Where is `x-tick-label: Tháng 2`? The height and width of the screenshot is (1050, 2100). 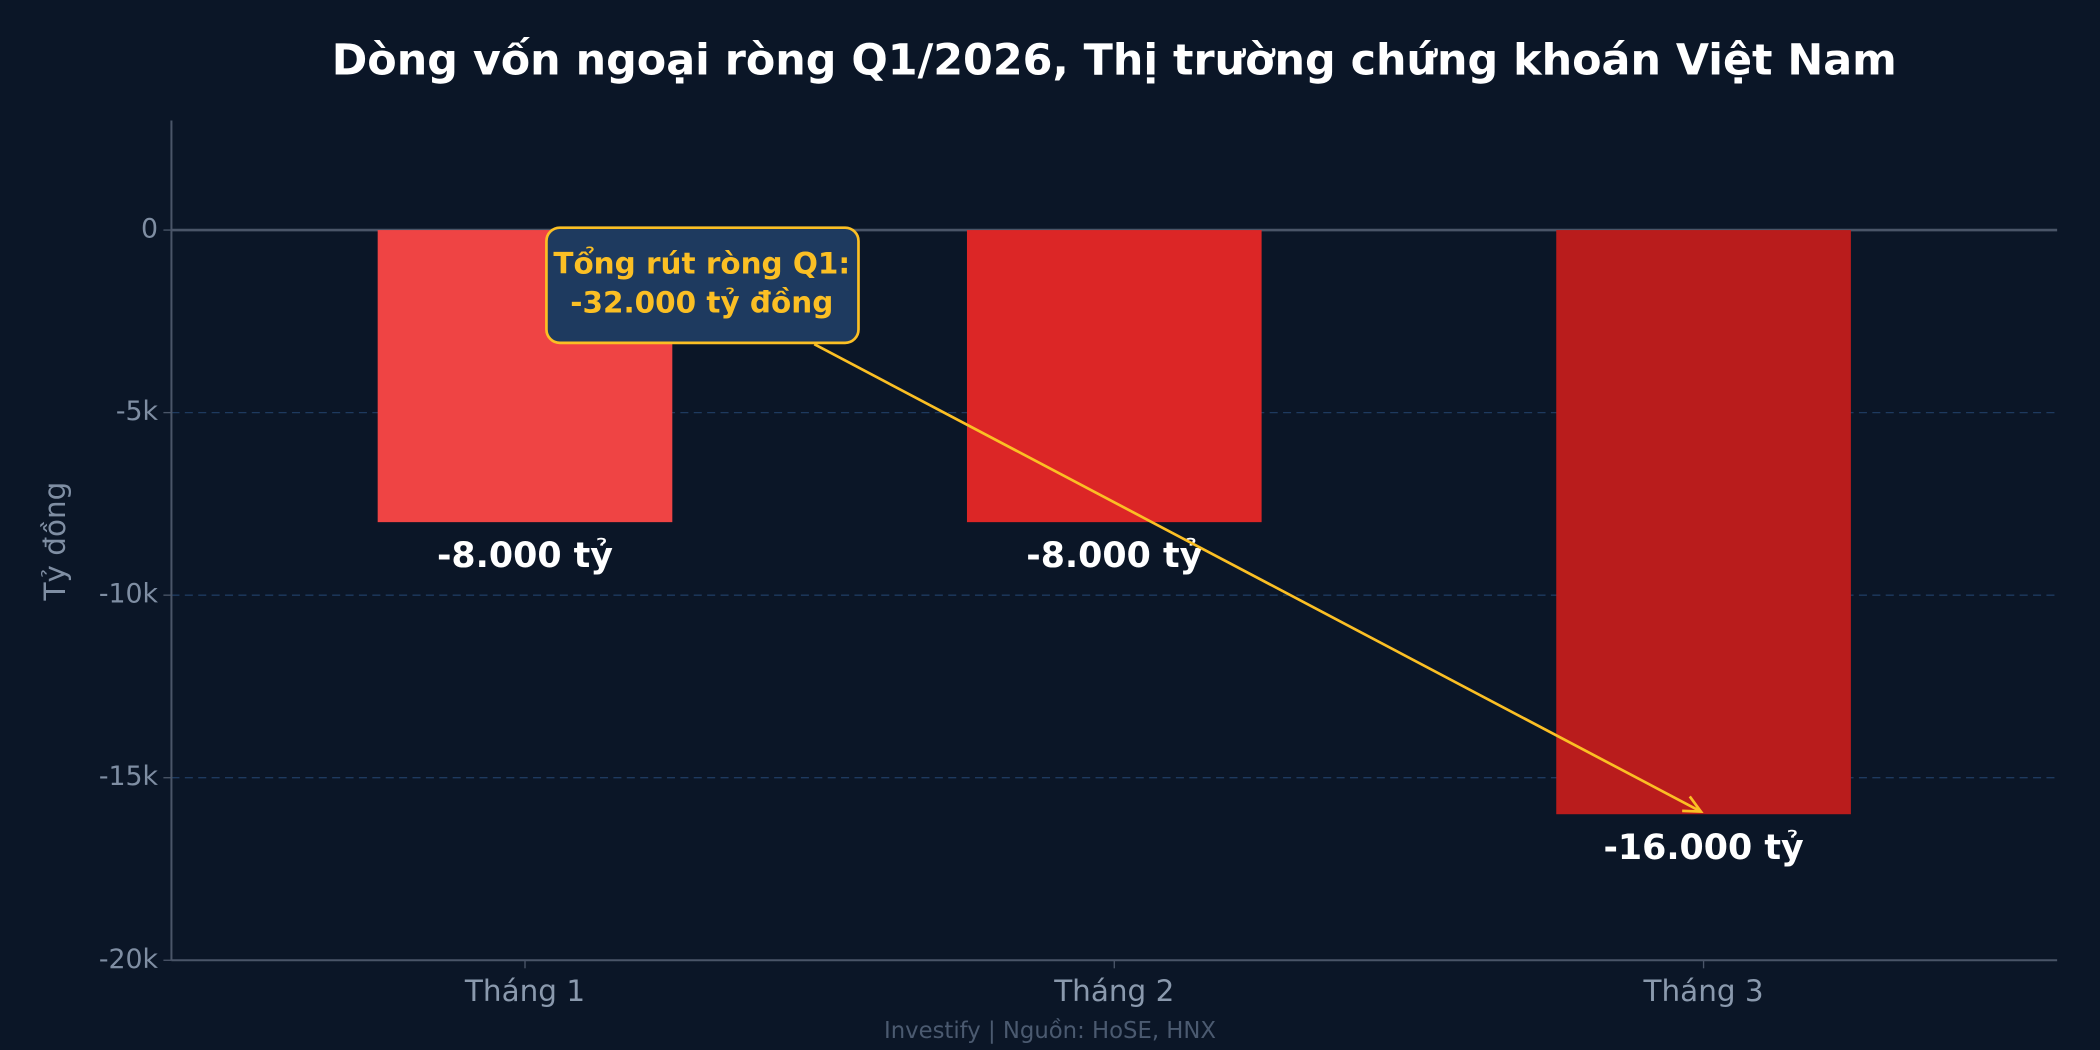 x-tick-label: Tháng 2 is located at coordinates (1113, 991).